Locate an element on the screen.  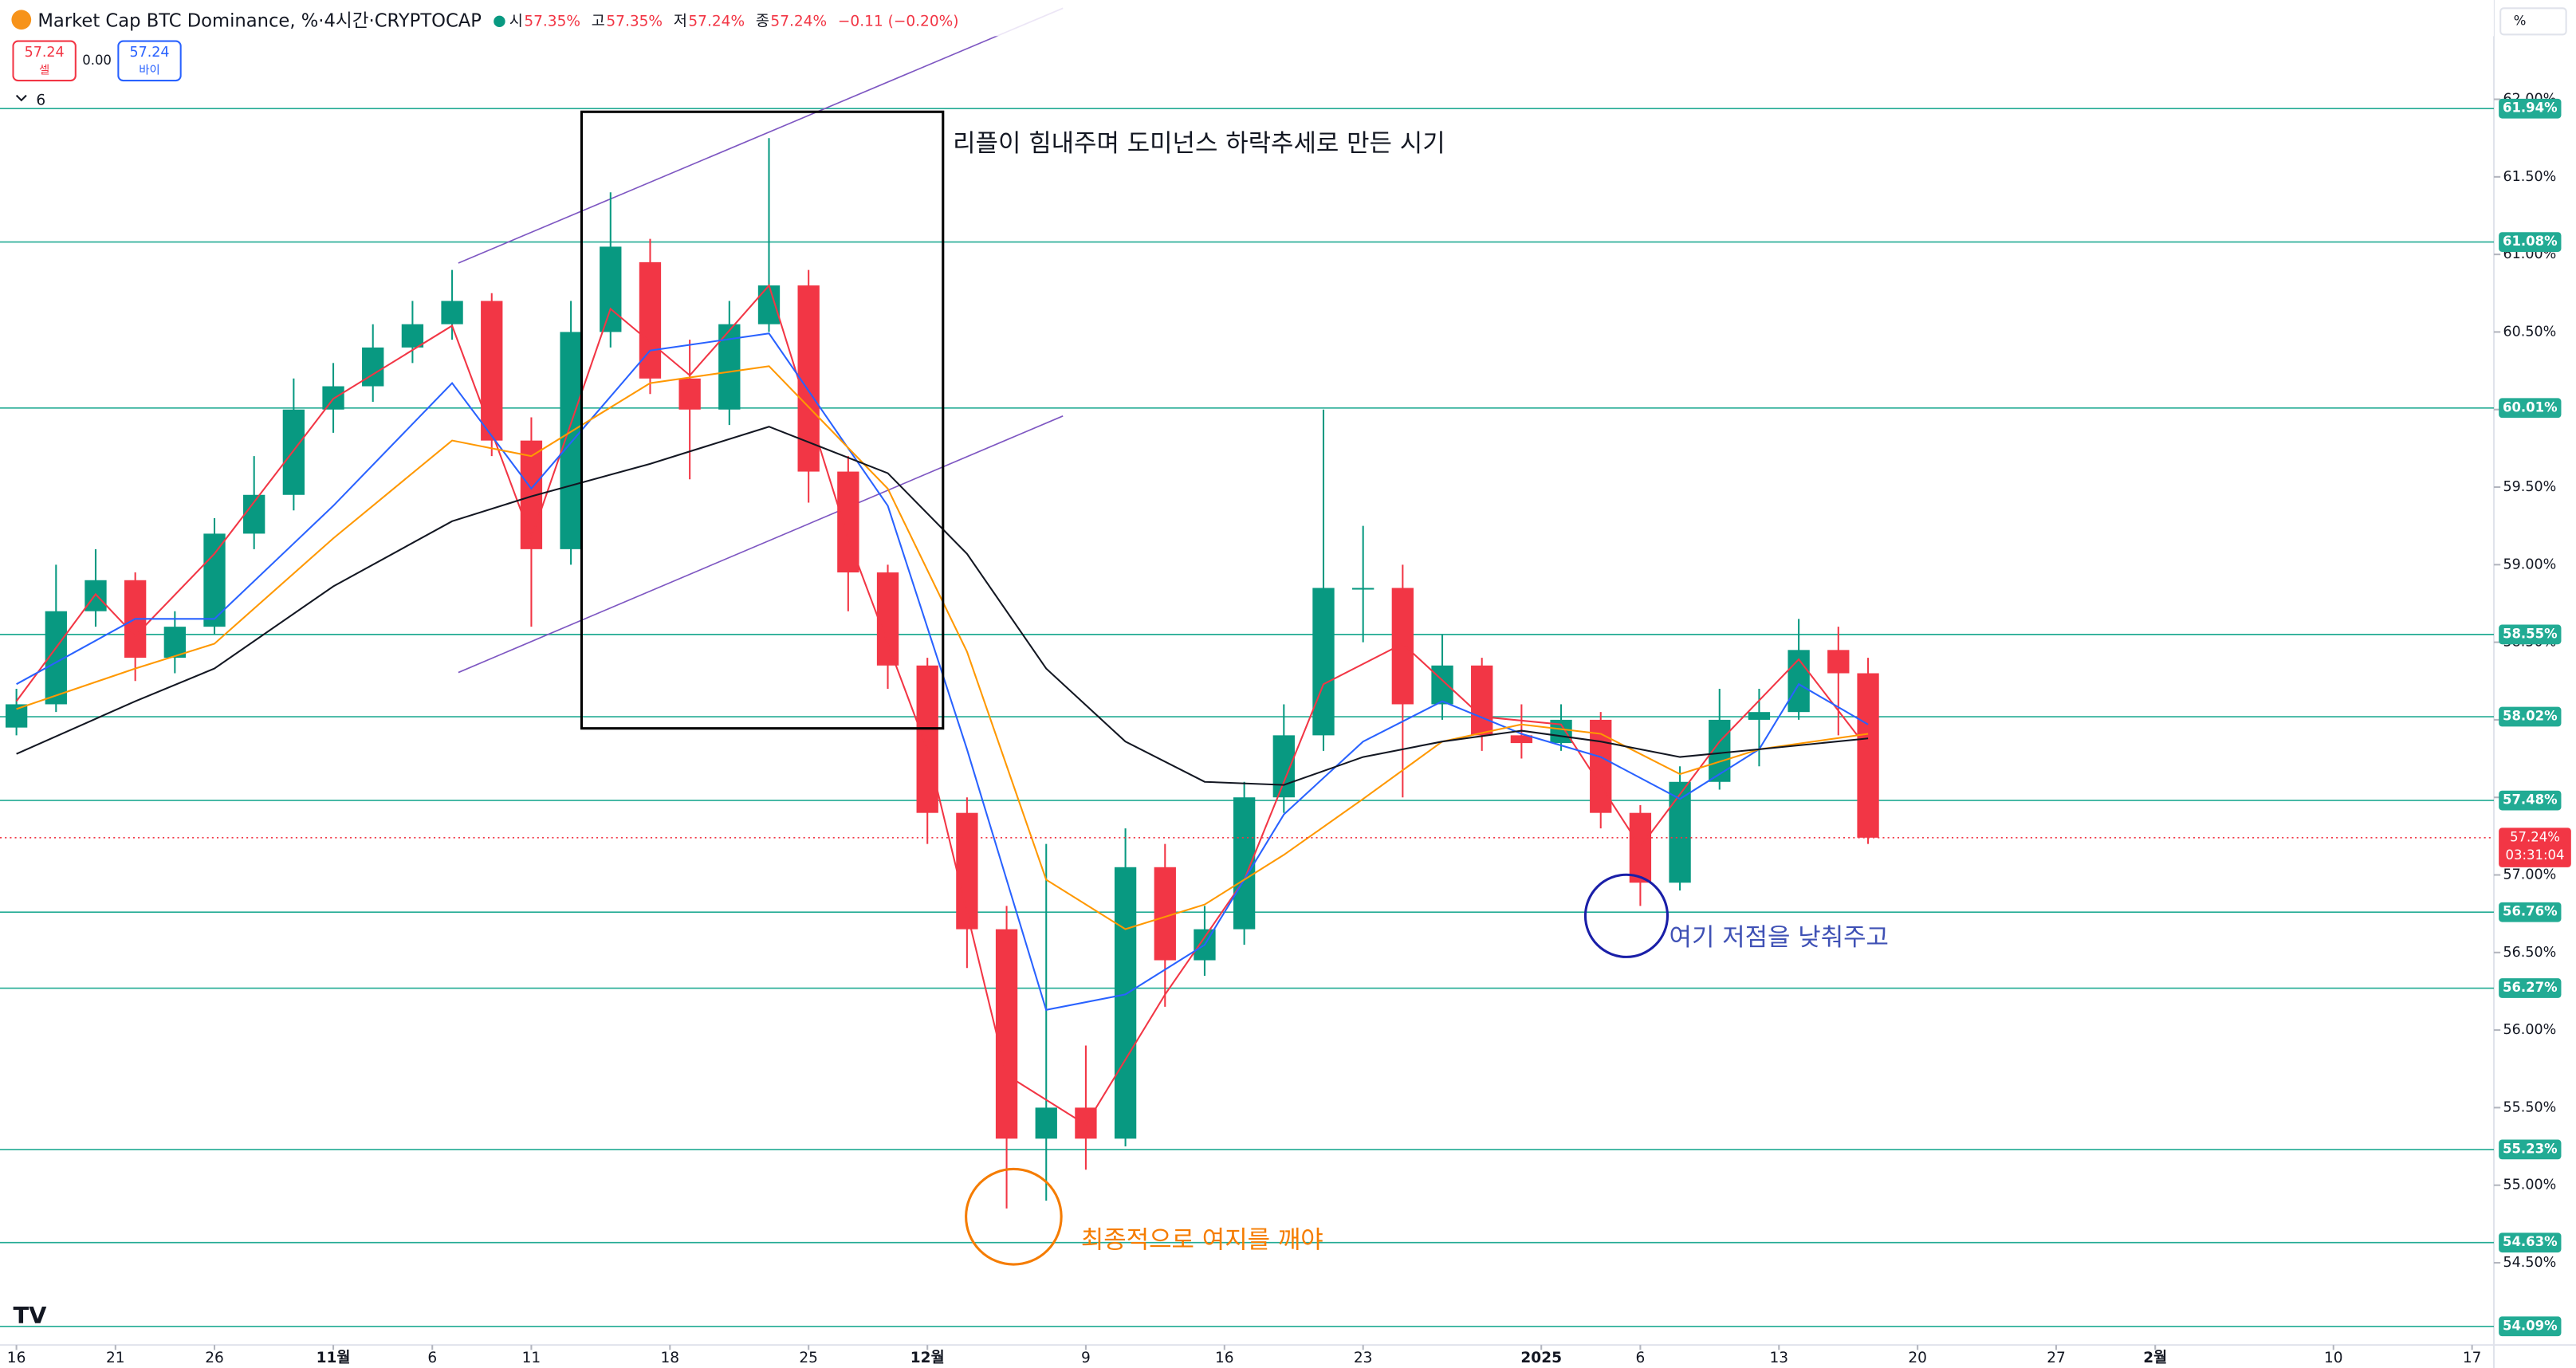
header-bg is located at coordinates (1247, 18).